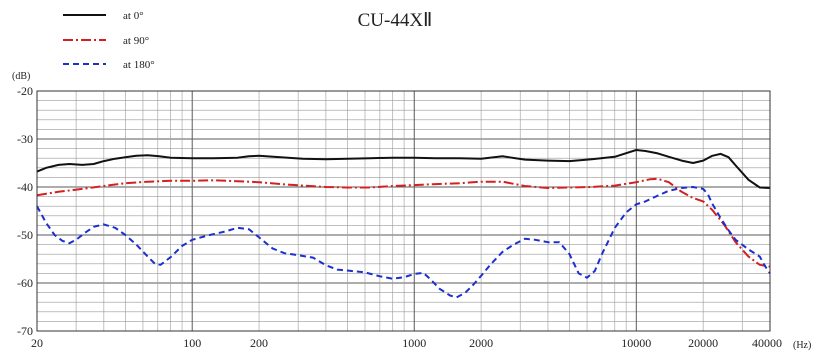 This screenshot has width=829, height=356. I want to click on x-tick-label: 40000, so click(767, 343).